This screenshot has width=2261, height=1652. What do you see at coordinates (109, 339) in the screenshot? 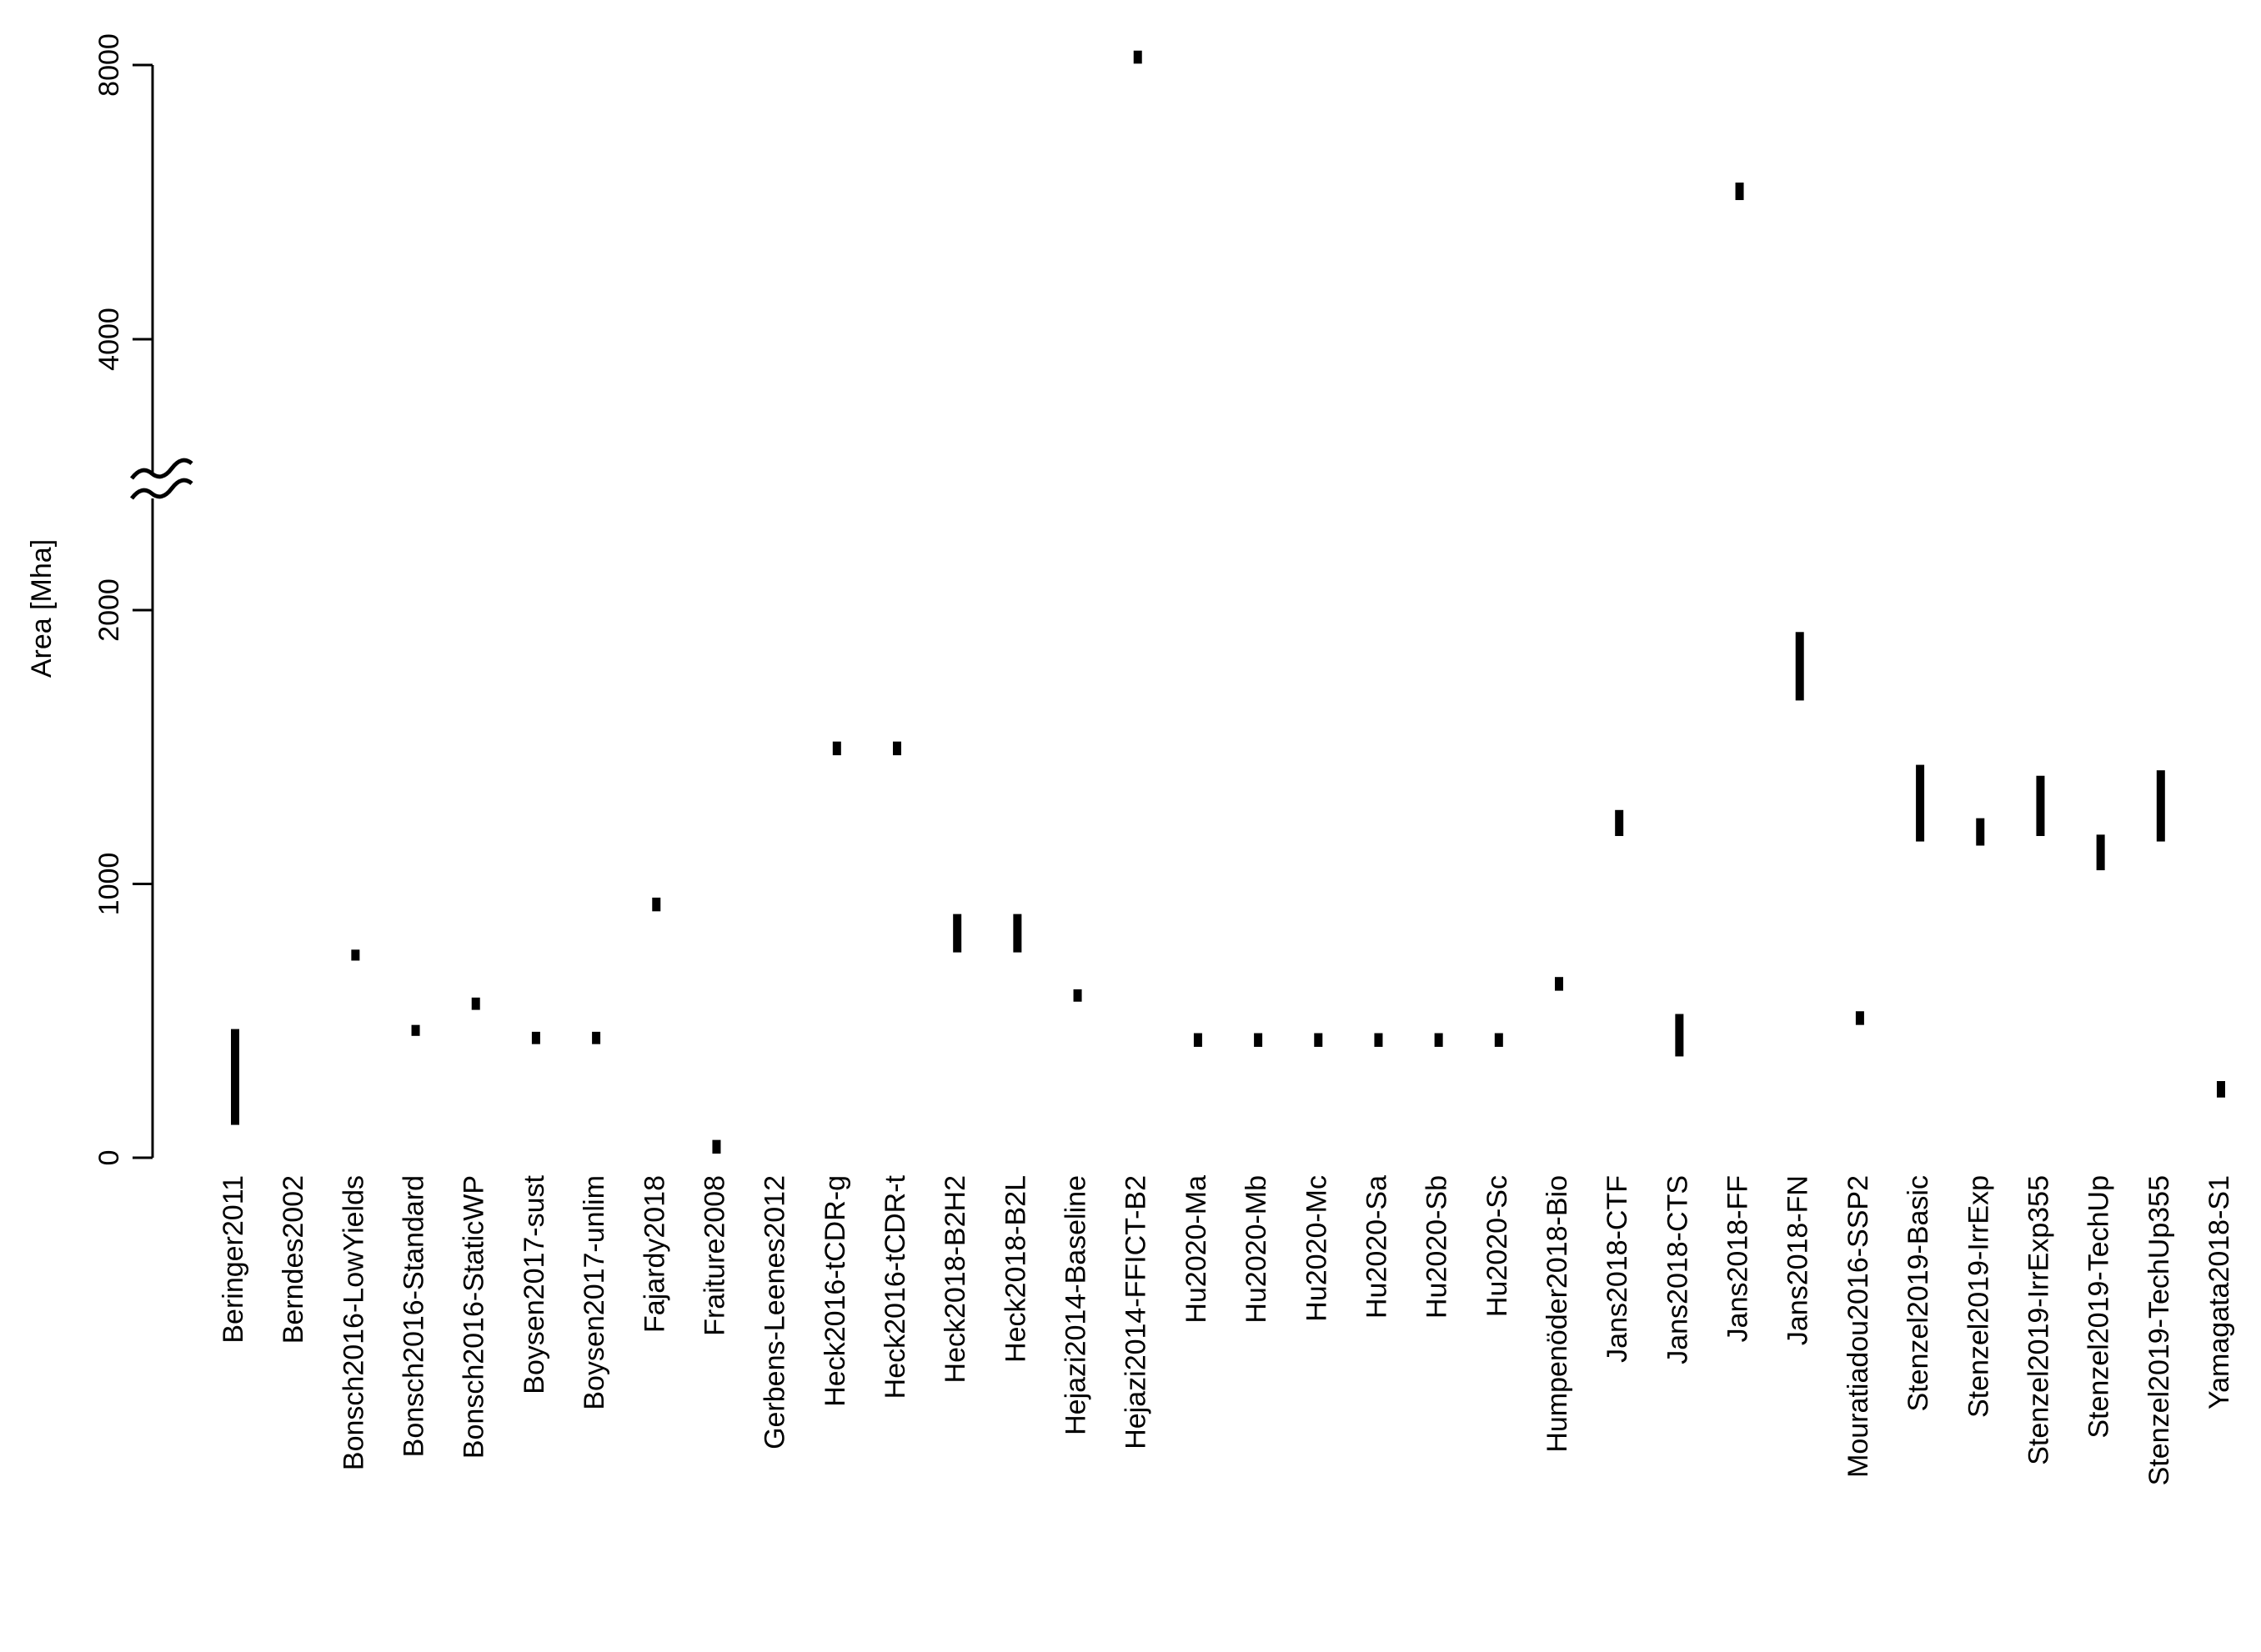
I see `y-tick-label: 4000` at bounding box center [109, 339].